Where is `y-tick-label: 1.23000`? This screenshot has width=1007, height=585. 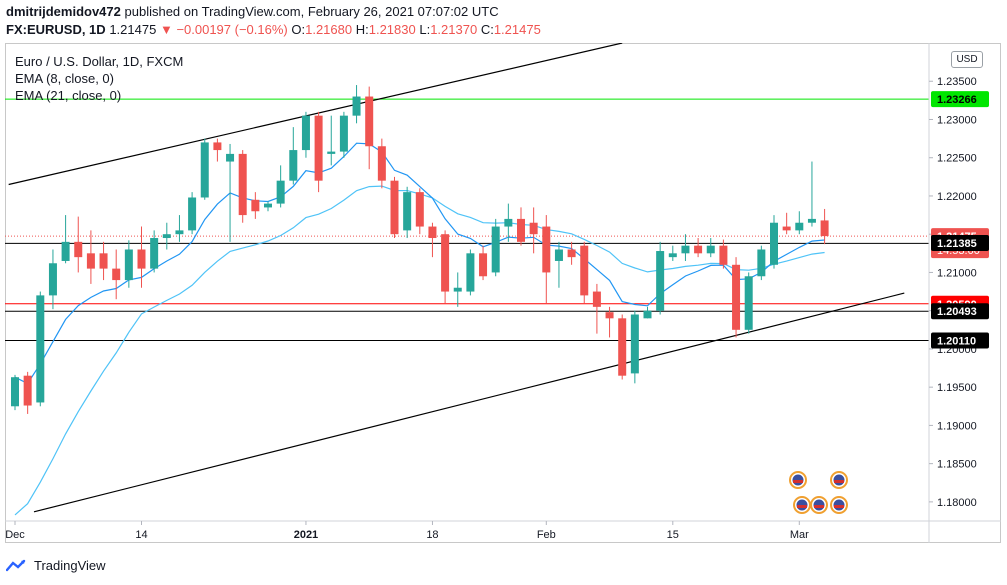
y-tick-label: 1.23000 is located at coordinates (957, 120).